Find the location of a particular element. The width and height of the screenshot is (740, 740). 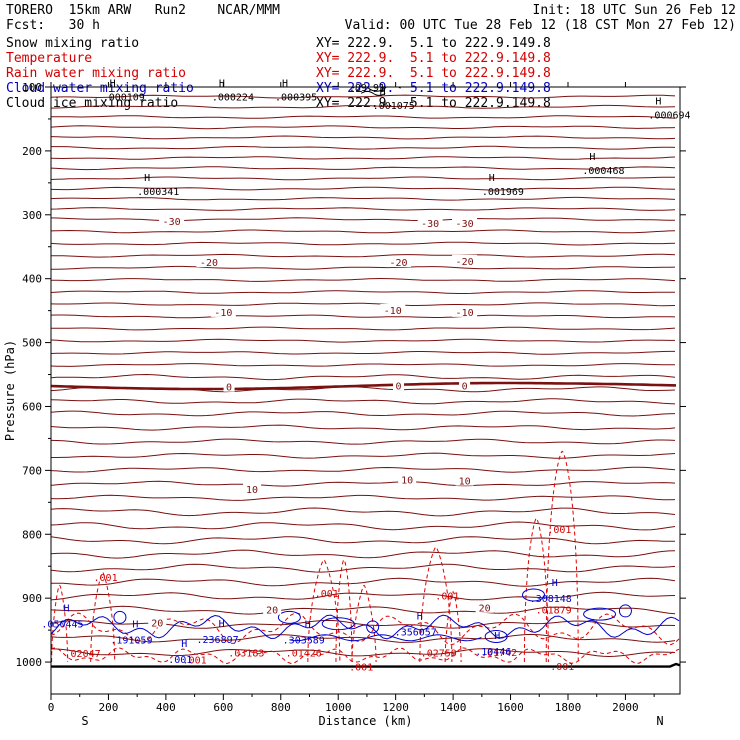

x-axis-title: Distance (km) is located at coordinates (366, 721).